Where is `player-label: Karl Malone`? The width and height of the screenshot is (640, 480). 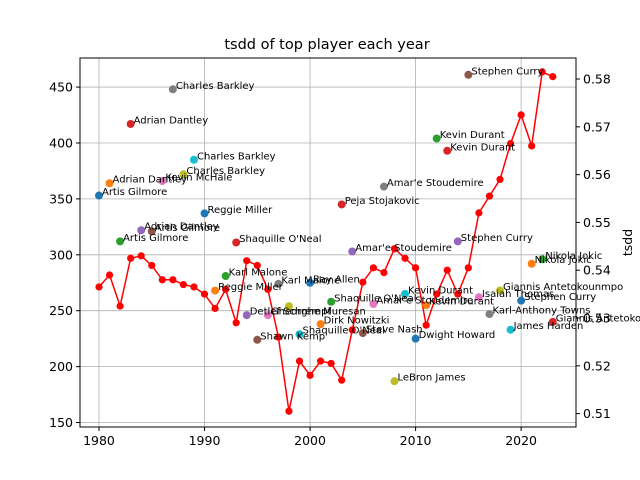 player-label: Karl Malone is located at coordinates (310, 280).